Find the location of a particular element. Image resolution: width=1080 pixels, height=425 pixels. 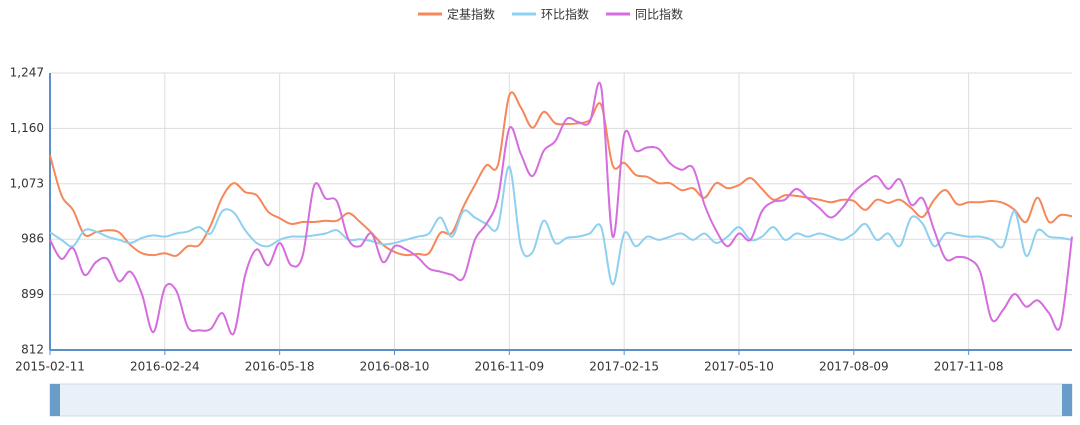

legend-label: 定基指数 is located at coordinates (471, 14).